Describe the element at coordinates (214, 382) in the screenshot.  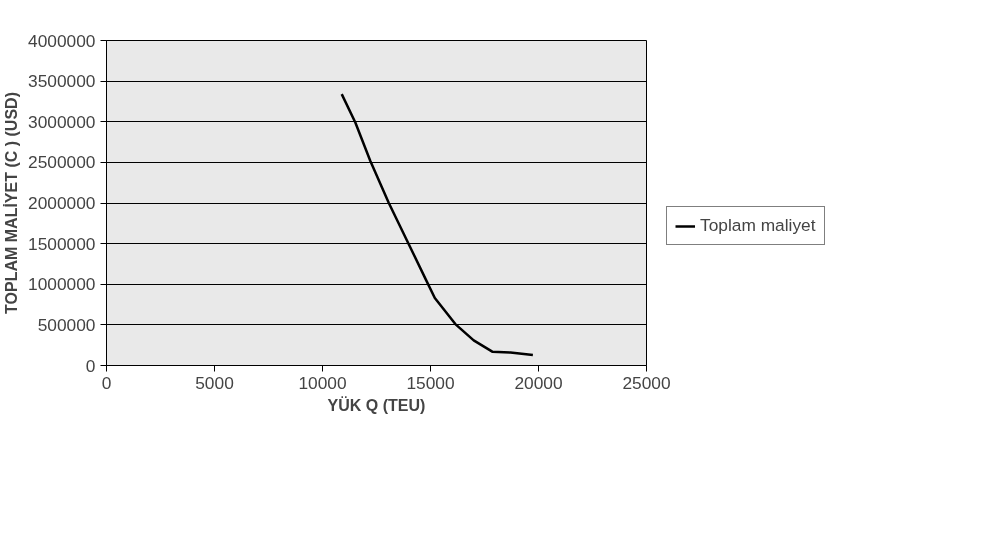
I see `x-tick-label: 5000` at that location.